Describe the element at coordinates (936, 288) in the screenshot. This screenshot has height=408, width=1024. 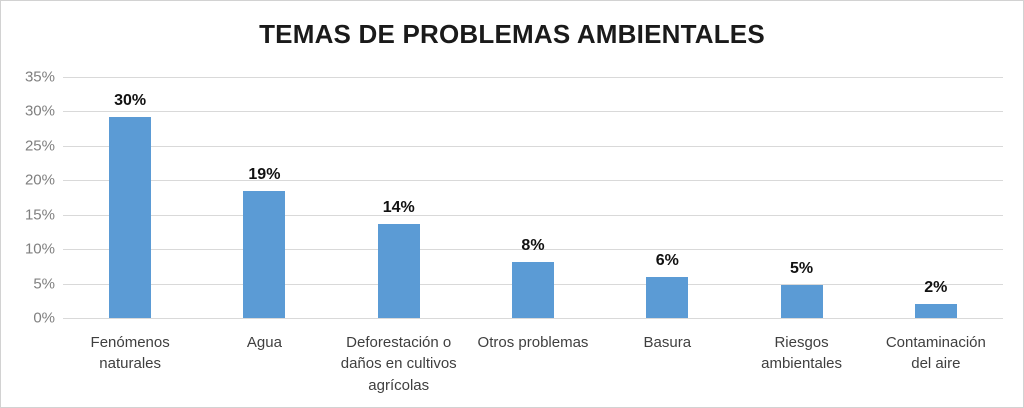
I see `data-label: 2%` at that location.